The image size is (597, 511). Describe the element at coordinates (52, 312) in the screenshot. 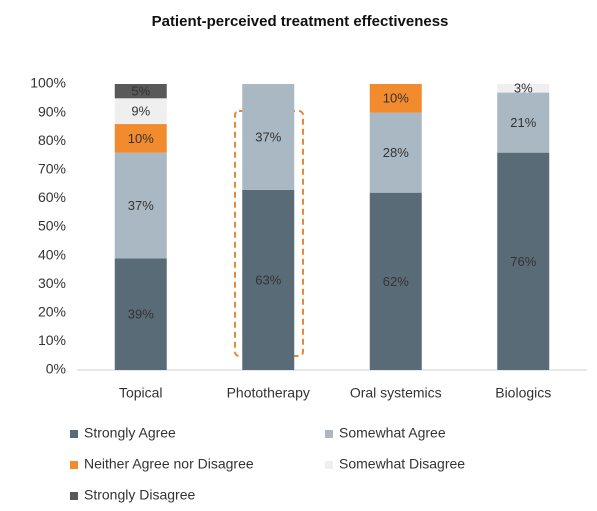

I see `y-tick-label: 20%` at that location.